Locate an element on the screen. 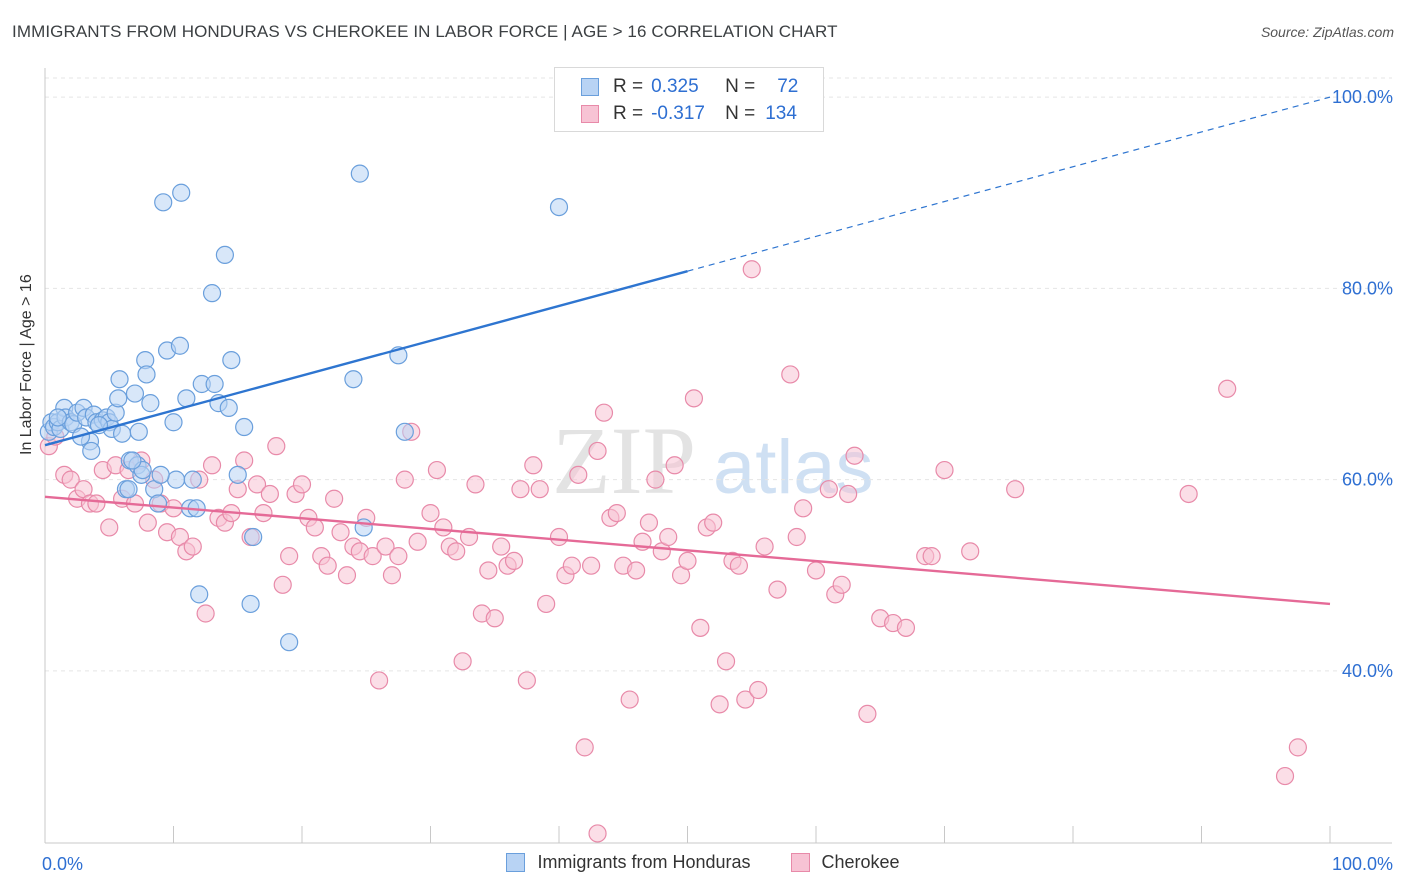 The image size is (1406, 892). series-legend-cherokee: Cherokee is located at coordinates (845, 862).